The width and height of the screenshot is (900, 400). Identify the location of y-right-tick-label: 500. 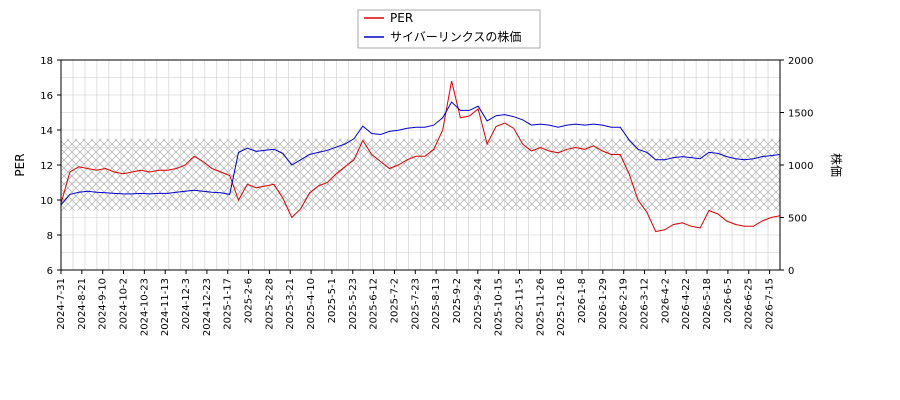
(797, 219).